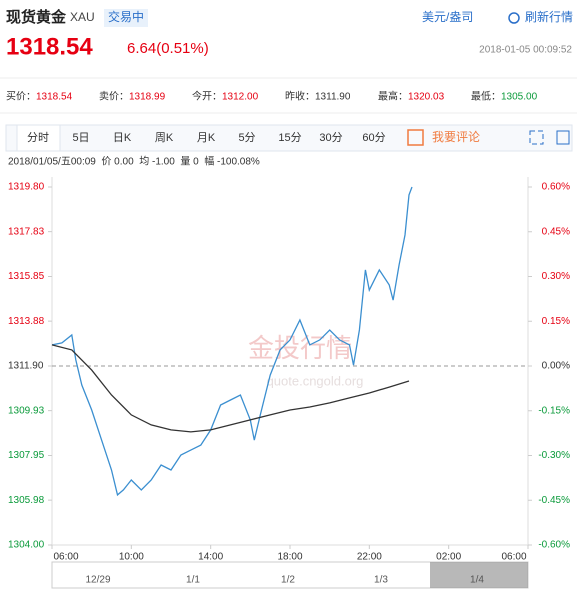 The image size is (577, 597). I want to click on tab: 30分, so click(330, 137).